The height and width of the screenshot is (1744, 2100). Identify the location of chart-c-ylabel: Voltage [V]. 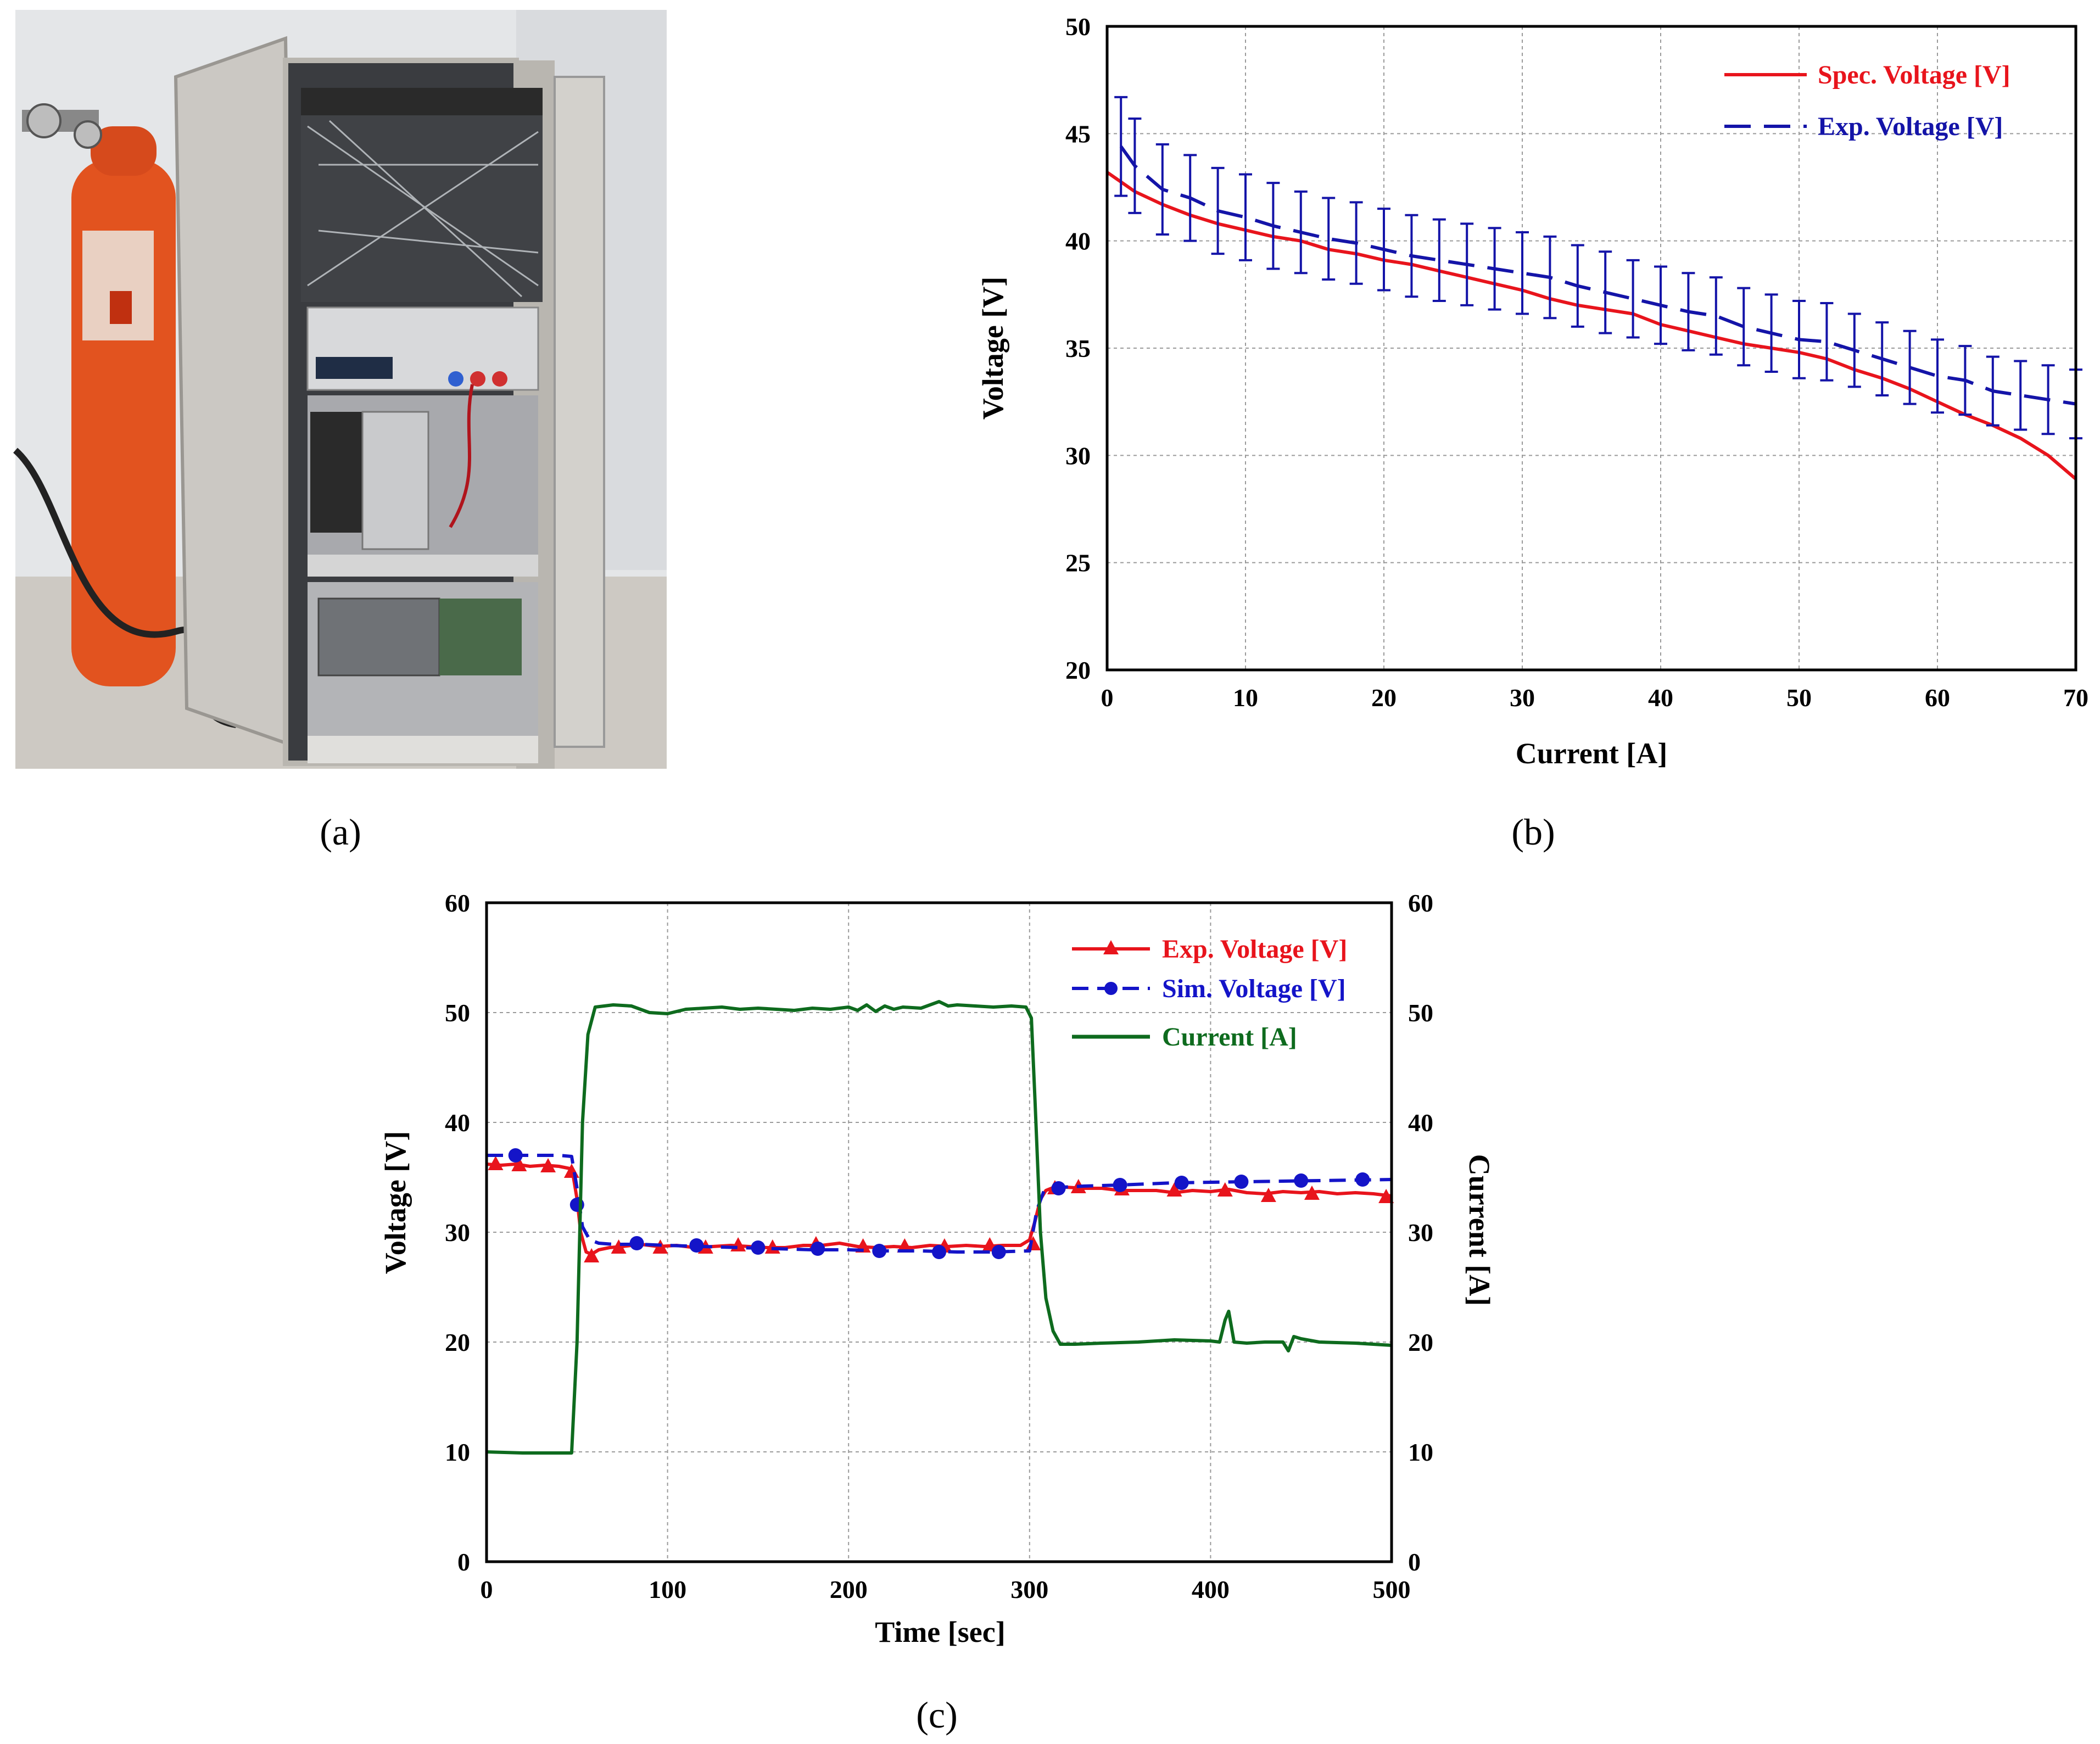
(395, 1202).